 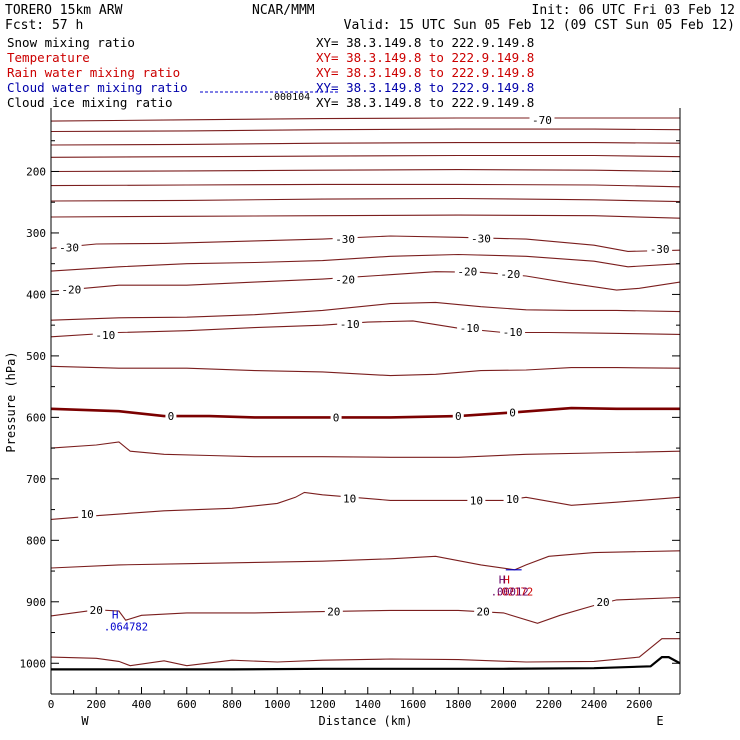 What do you see at coordinates (142, 704) in the screenshot?
I see `x-tick-label: 400` at bounding box center [142, 704].